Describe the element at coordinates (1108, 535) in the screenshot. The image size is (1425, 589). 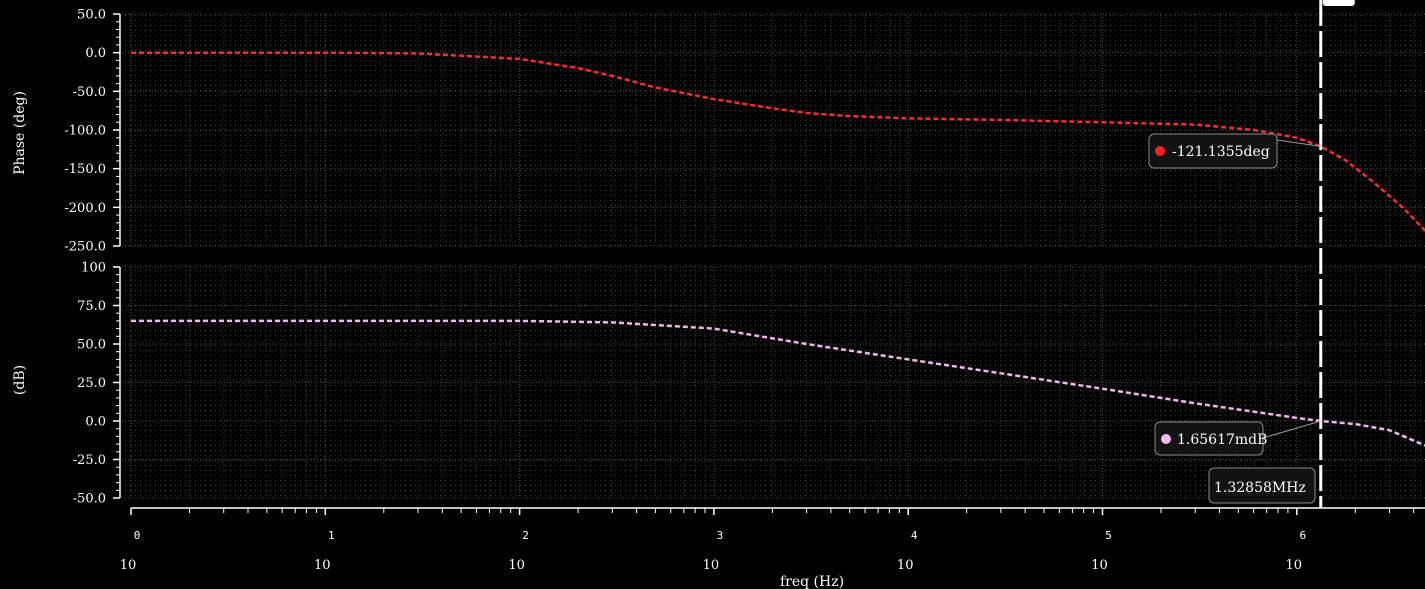
I see `x-tick-exponent: 5` at that location.